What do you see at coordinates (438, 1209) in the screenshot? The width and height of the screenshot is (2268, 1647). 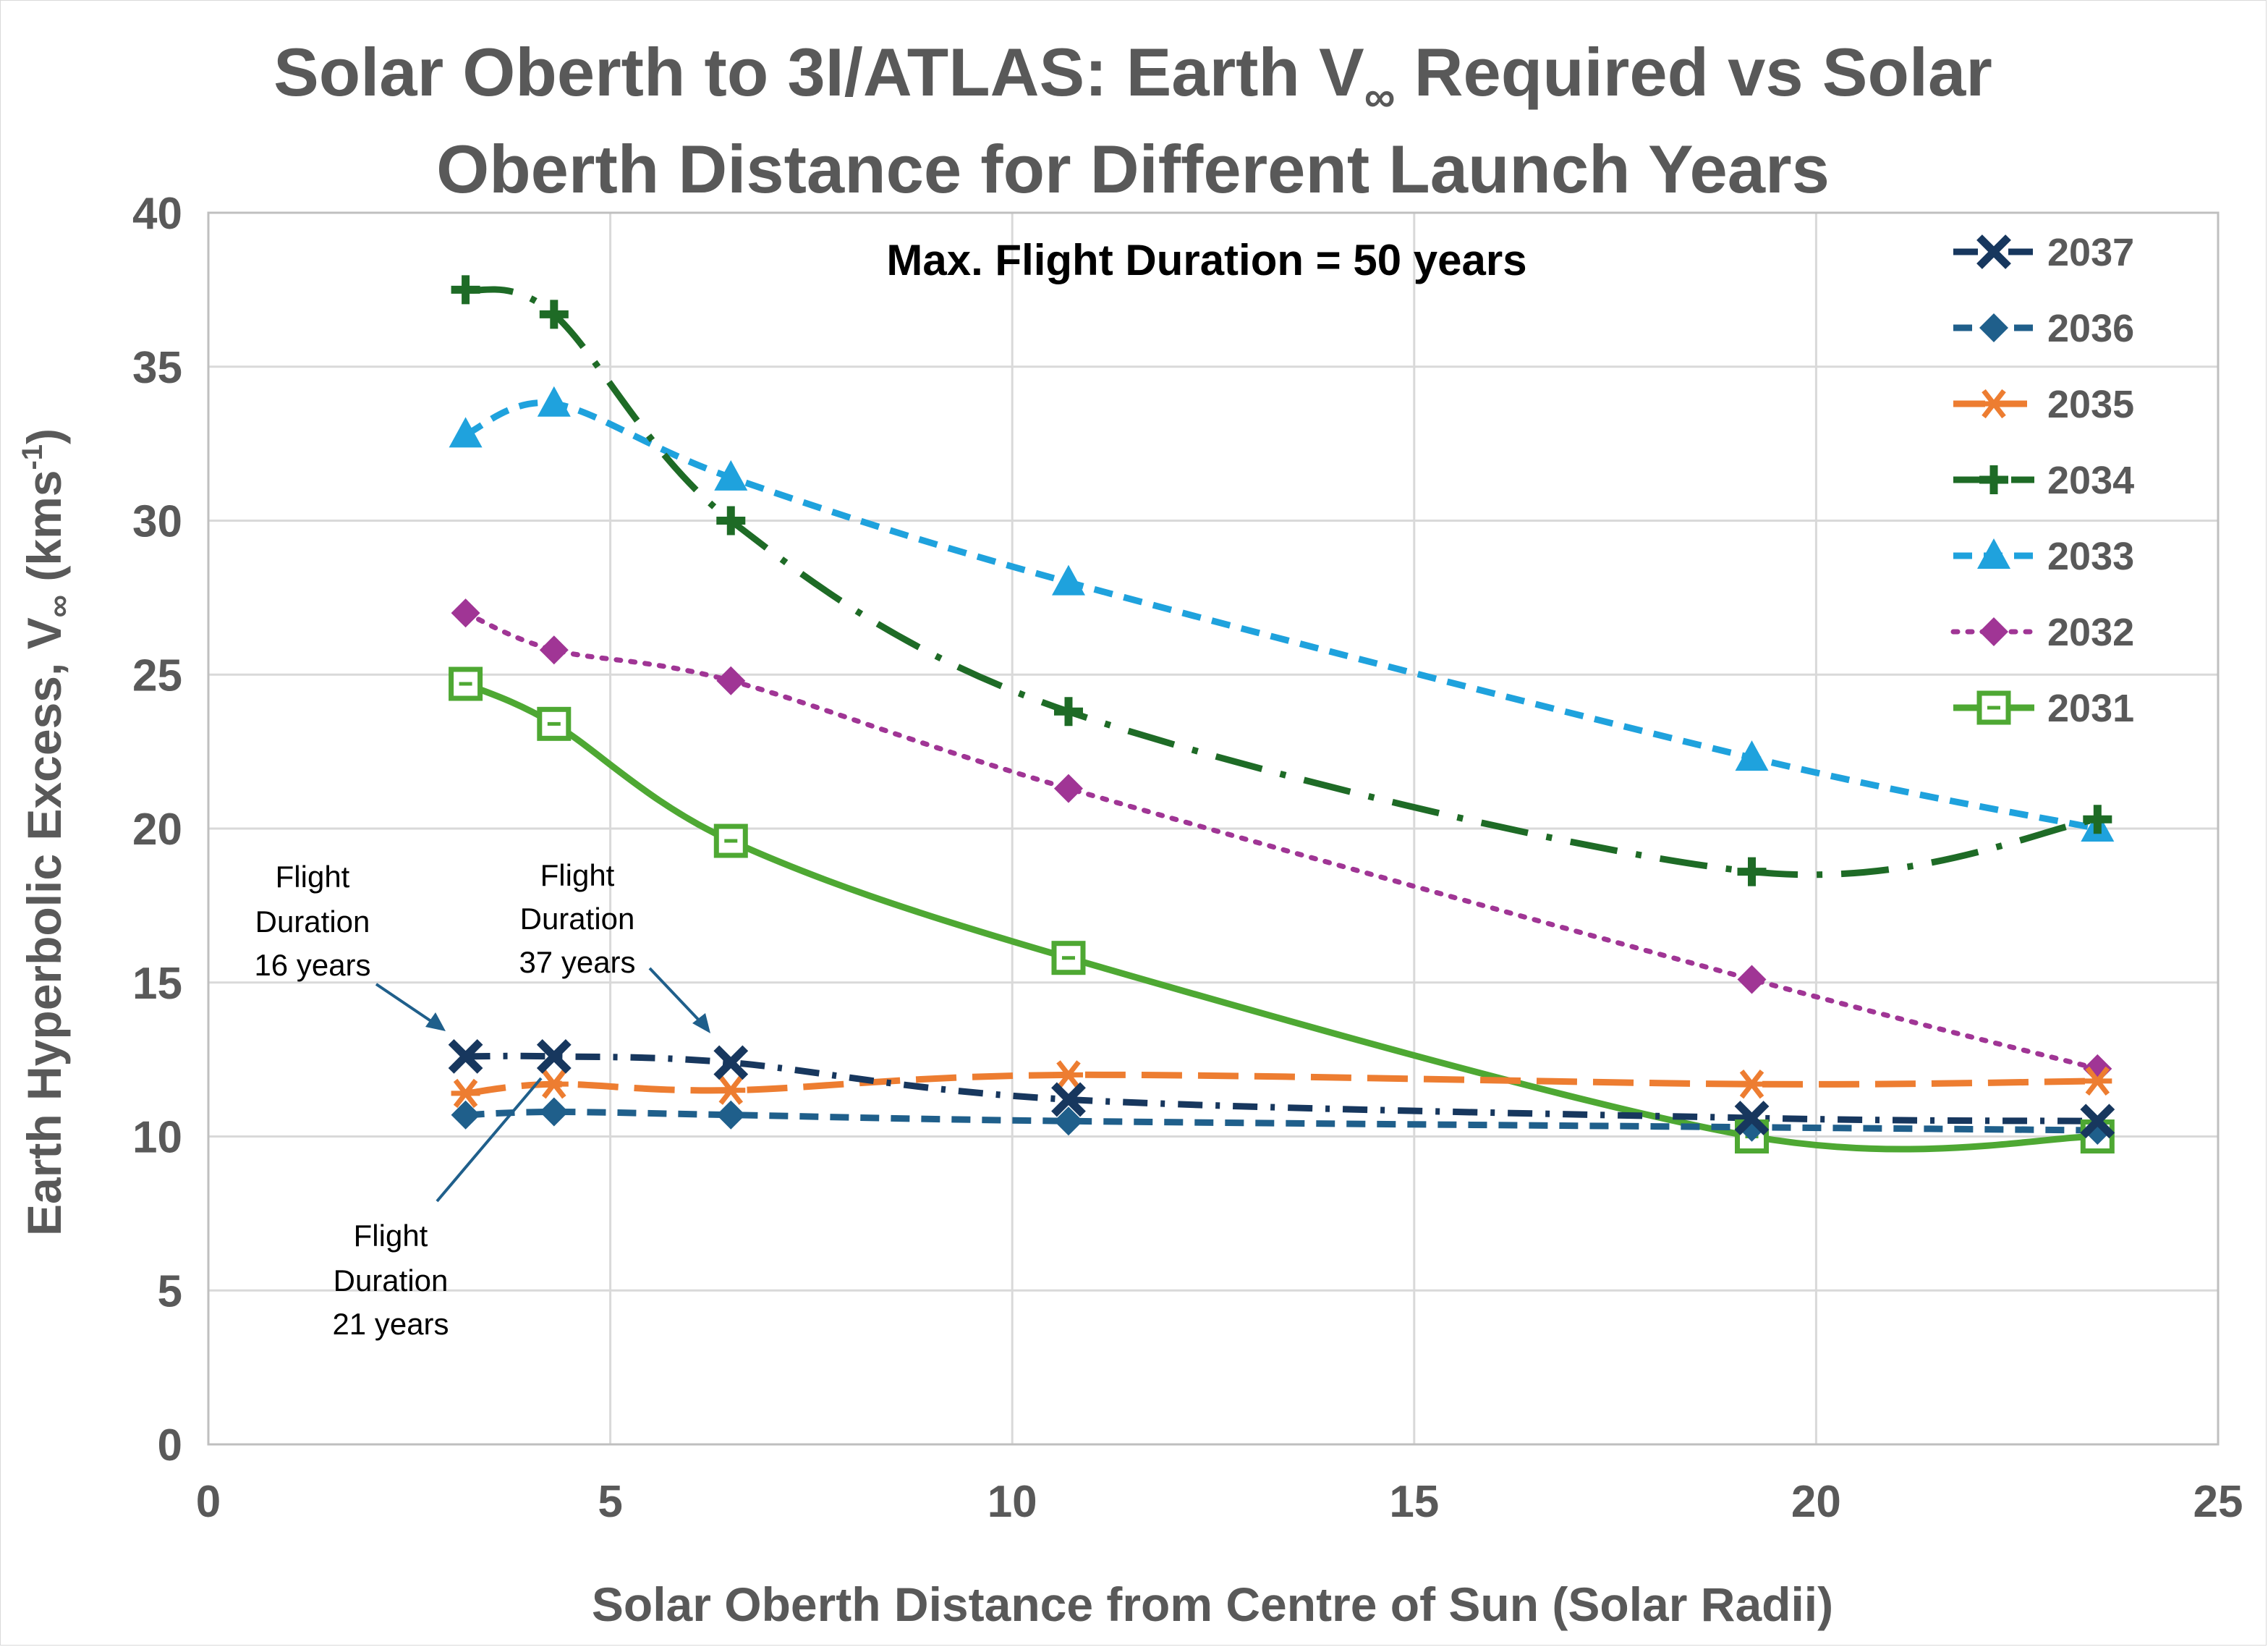 I see `annotation-21-years: Flight Duration 21 years` at bounding box center [438, 1209].